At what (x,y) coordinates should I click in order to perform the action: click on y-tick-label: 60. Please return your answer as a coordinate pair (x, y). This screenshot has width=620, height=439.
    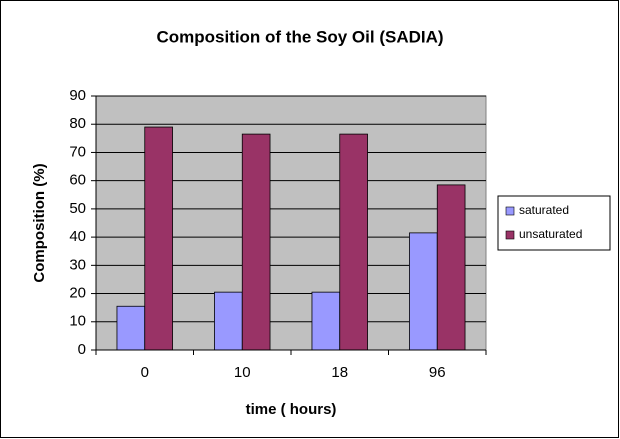
    Looking at the image, I should click on (77, 180).